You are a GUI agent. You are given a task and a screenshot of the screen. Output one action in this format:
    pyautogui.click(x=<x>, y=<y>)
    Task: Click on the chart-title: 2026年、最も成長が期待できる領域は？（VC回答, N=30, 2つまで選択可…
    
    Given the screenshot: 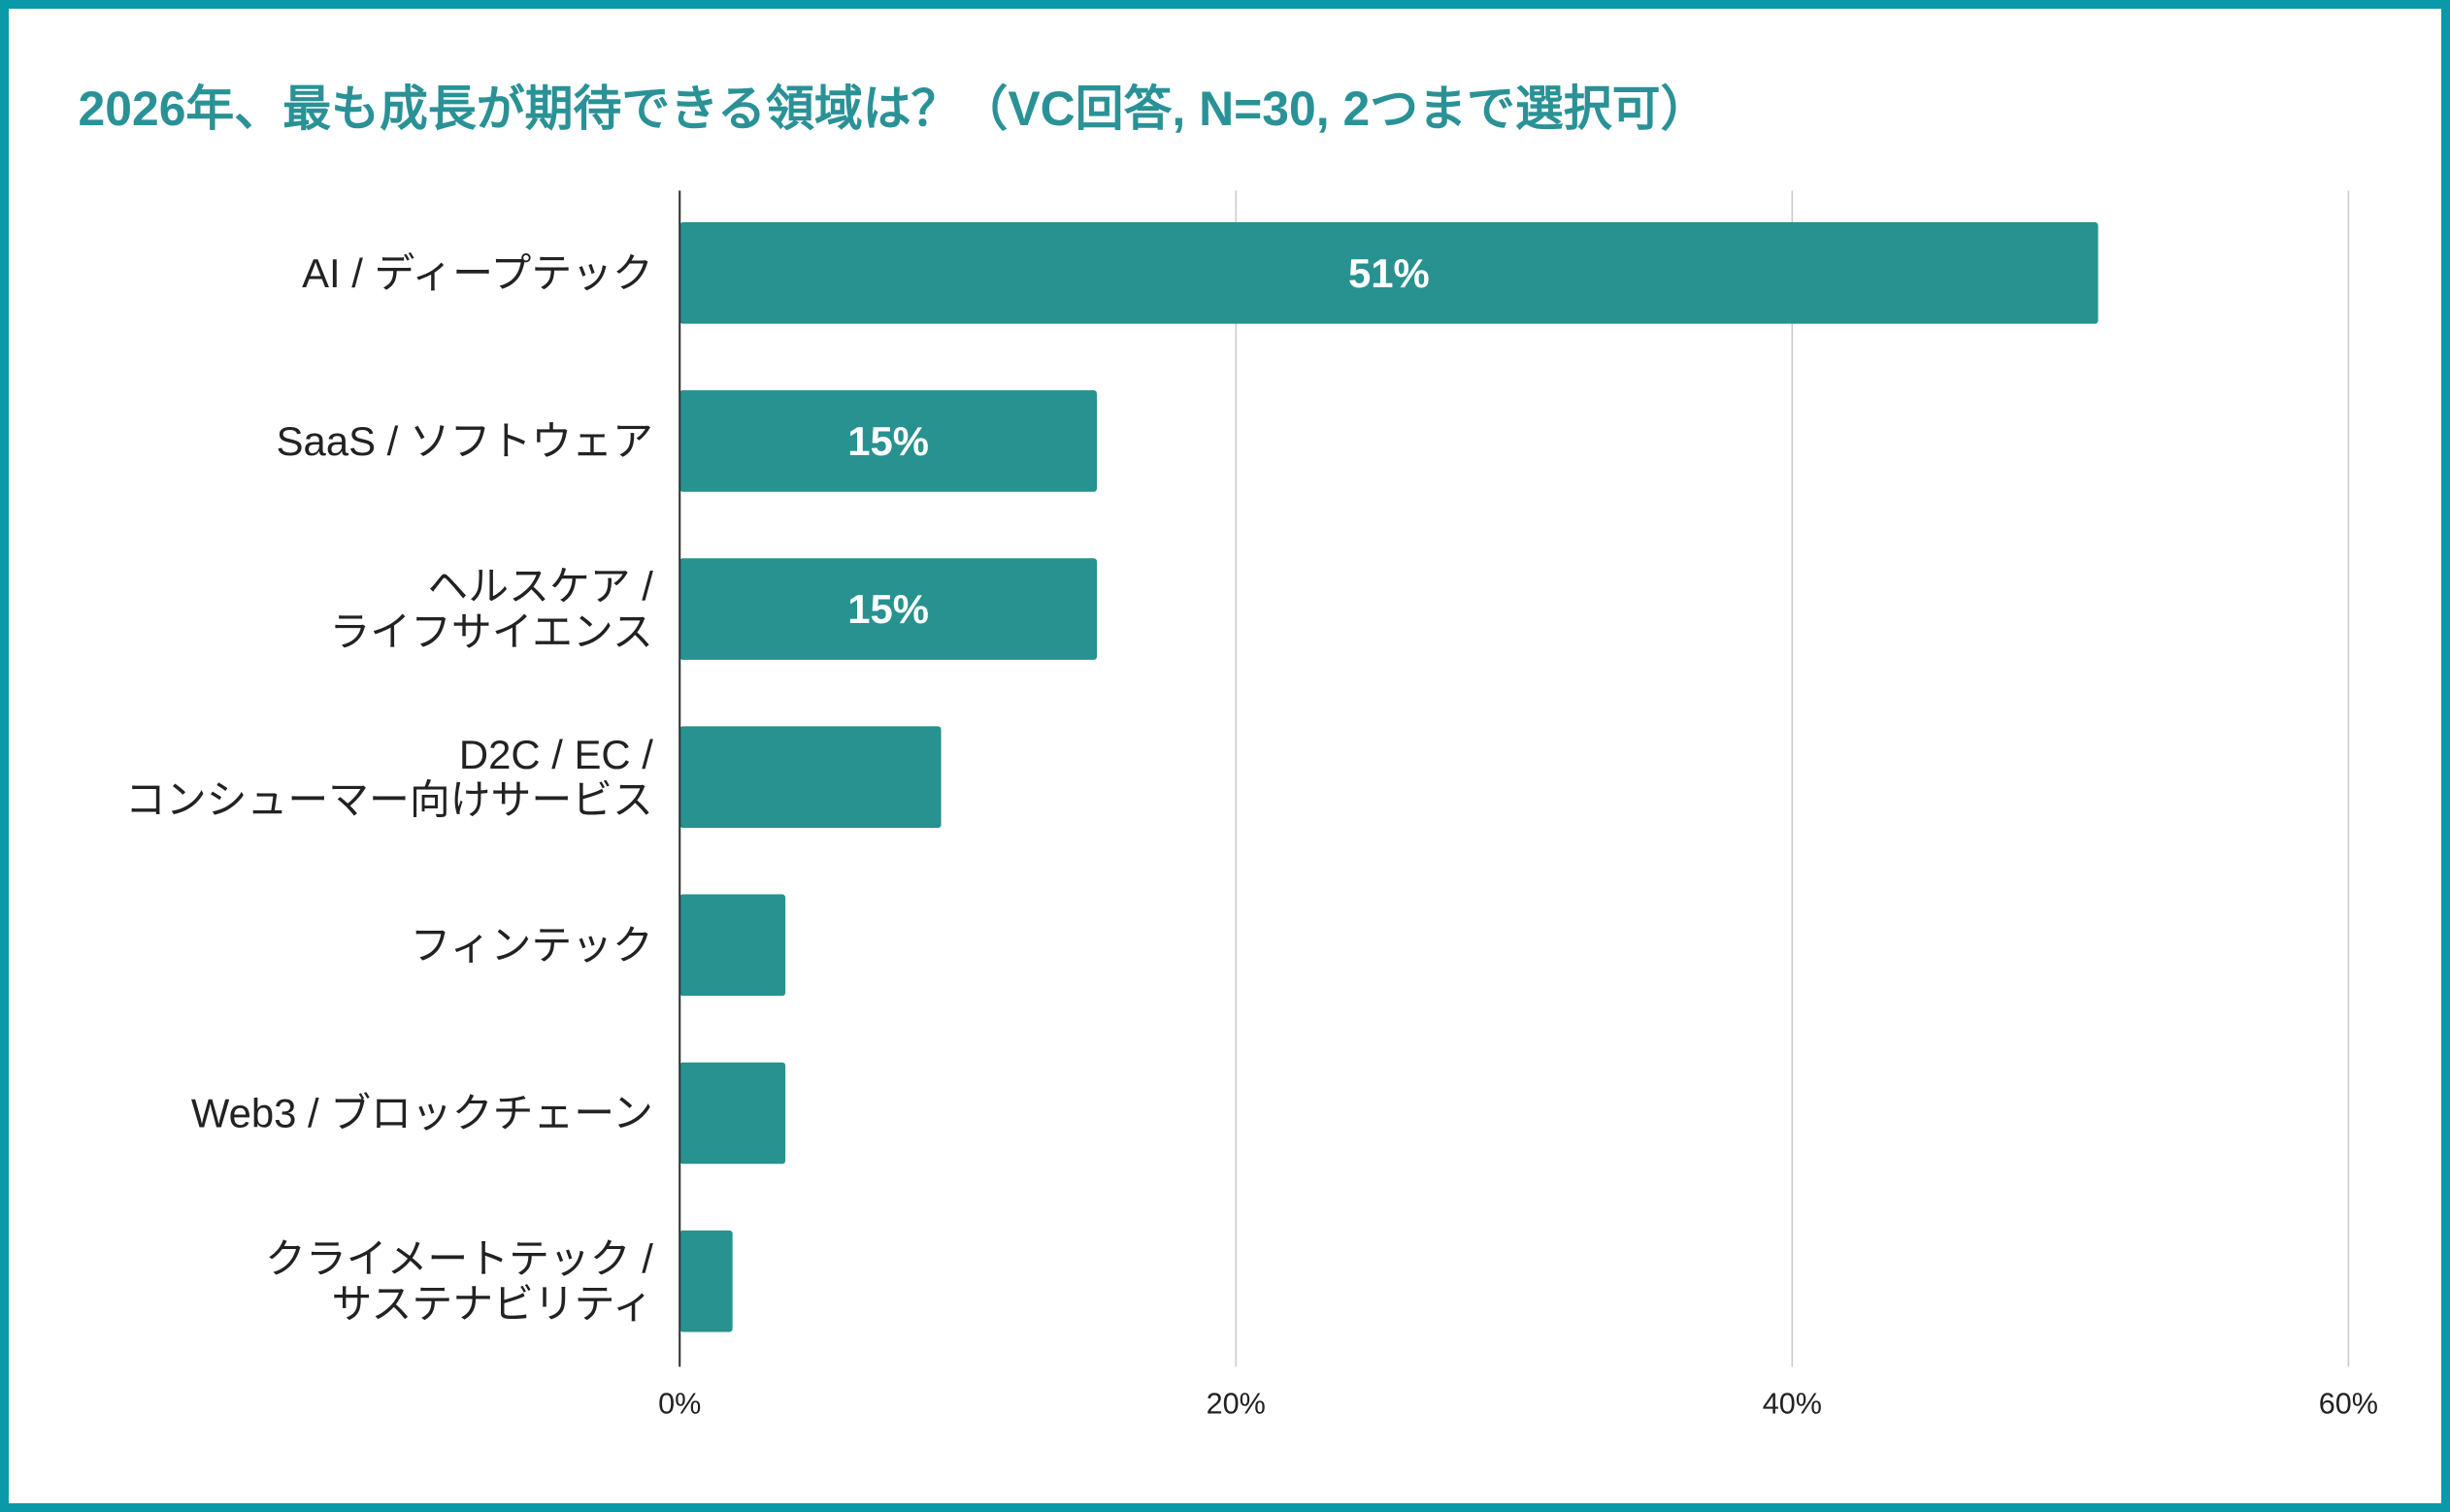 What is the action you would take?
    pyautogui.click(x=893, y=109)
    